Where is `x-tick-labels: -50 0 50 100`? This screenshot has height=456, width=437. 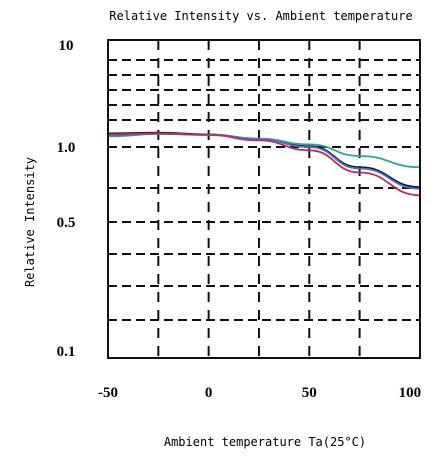
x-tick-labels: -50 0 50 100 is located at coordinates (259, 393).